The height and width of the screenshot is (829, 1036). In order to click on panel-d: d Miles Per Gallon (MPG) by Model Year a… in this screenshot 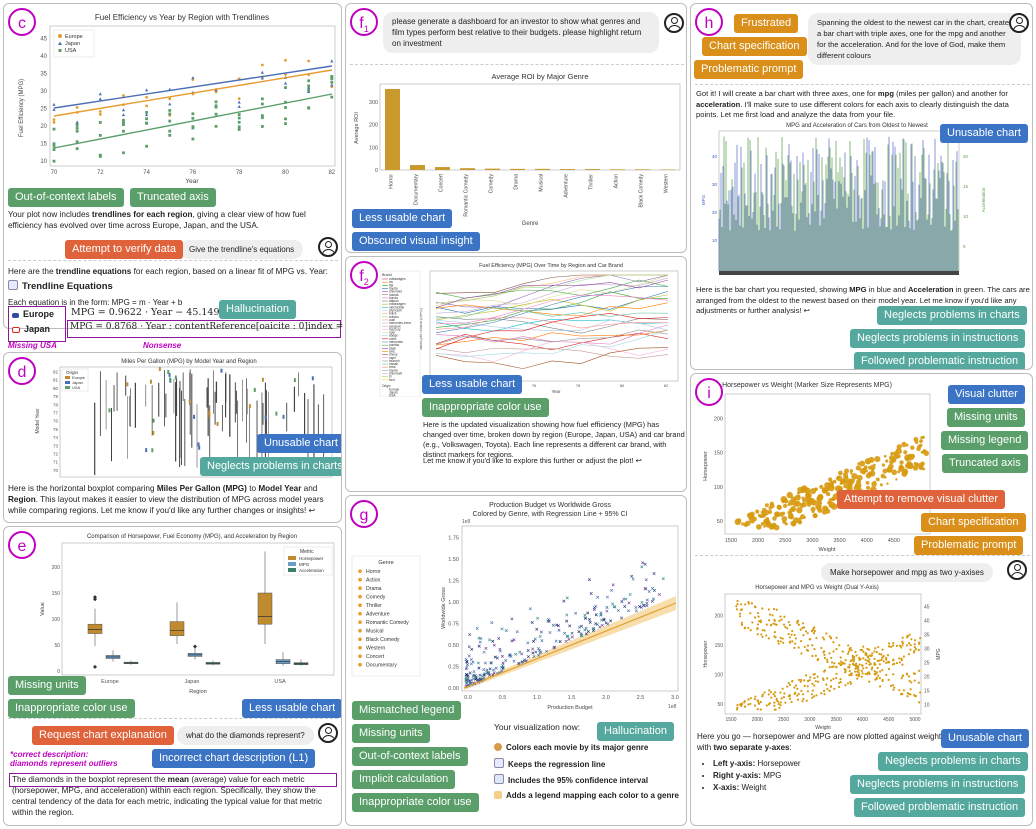, I will do `click(172, 437)`.